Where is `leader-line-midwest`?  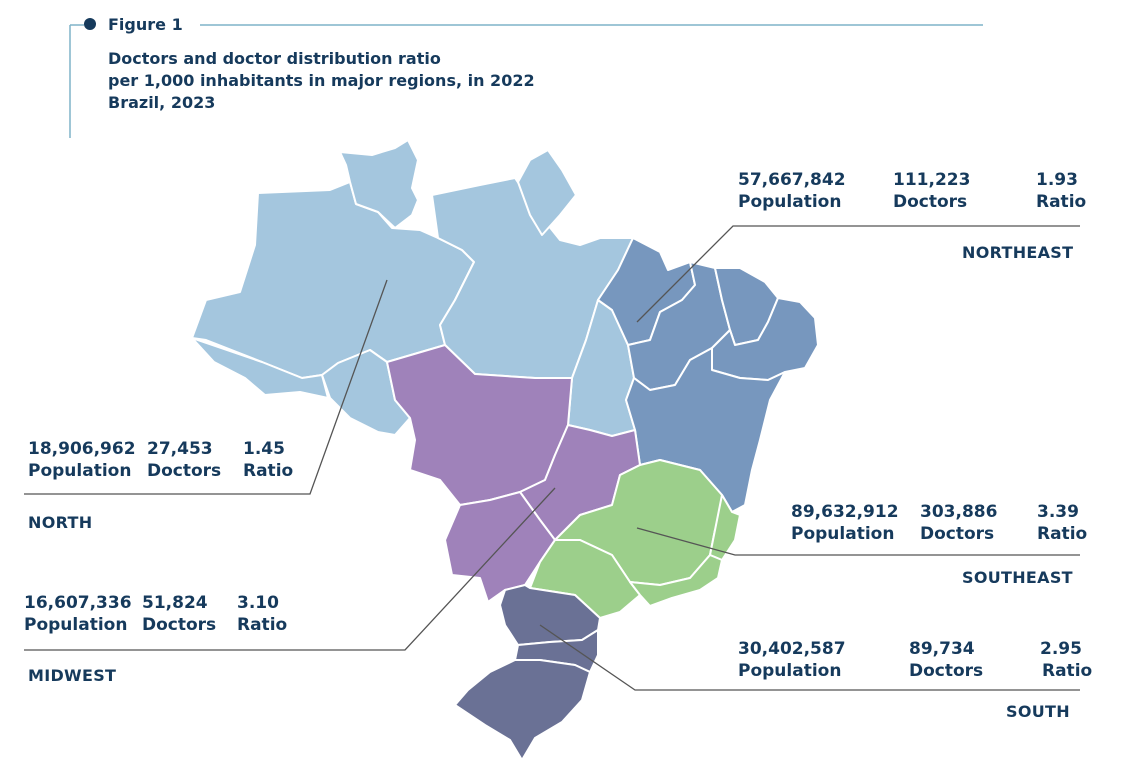 leader-line-midwest is located at coordinates (290, 569).